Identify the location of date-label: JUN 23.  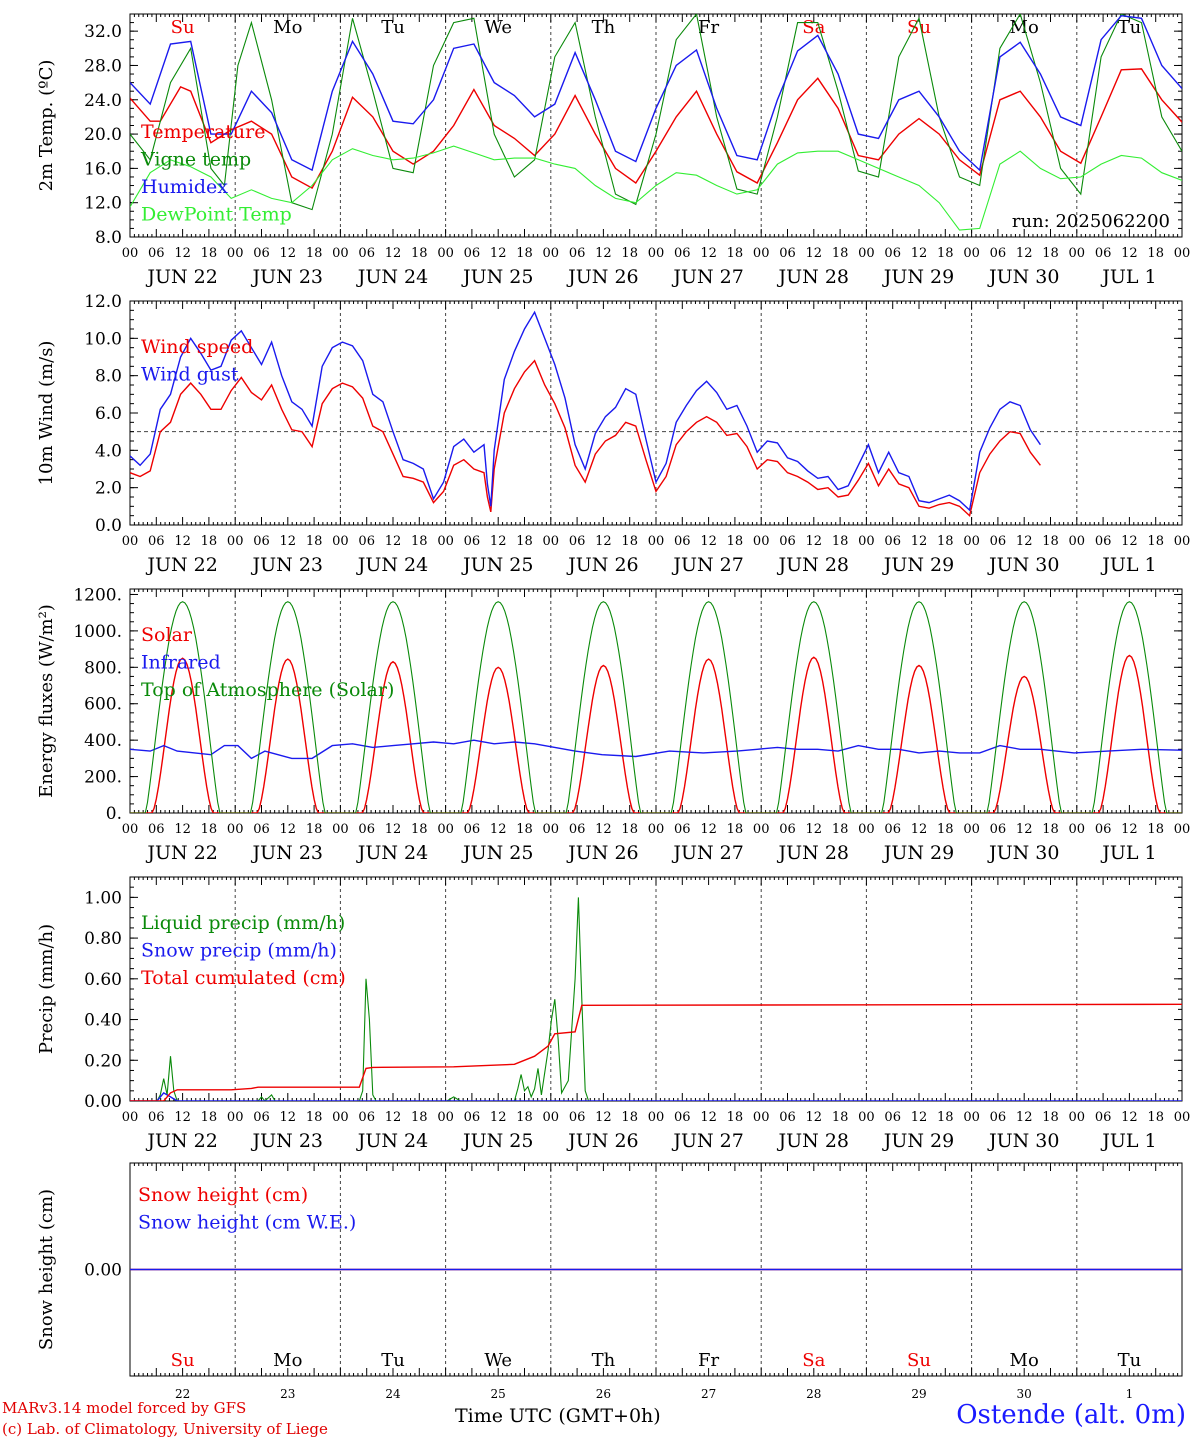
(287, 853).